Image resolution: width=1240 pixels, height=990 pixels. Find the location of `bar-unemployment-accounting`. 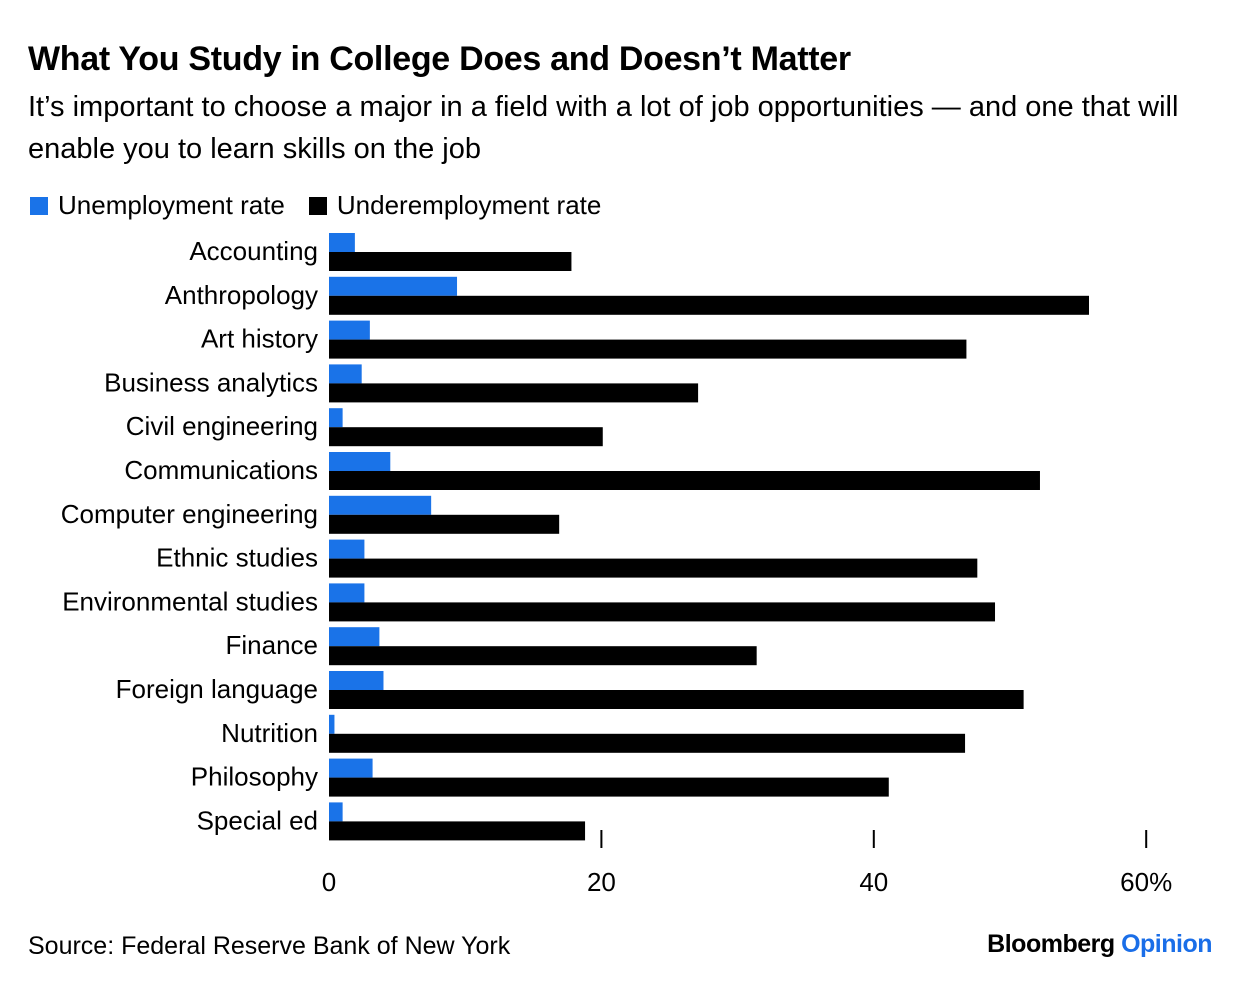

bar-unemployment-accounting is located at coordinates (342, 242).